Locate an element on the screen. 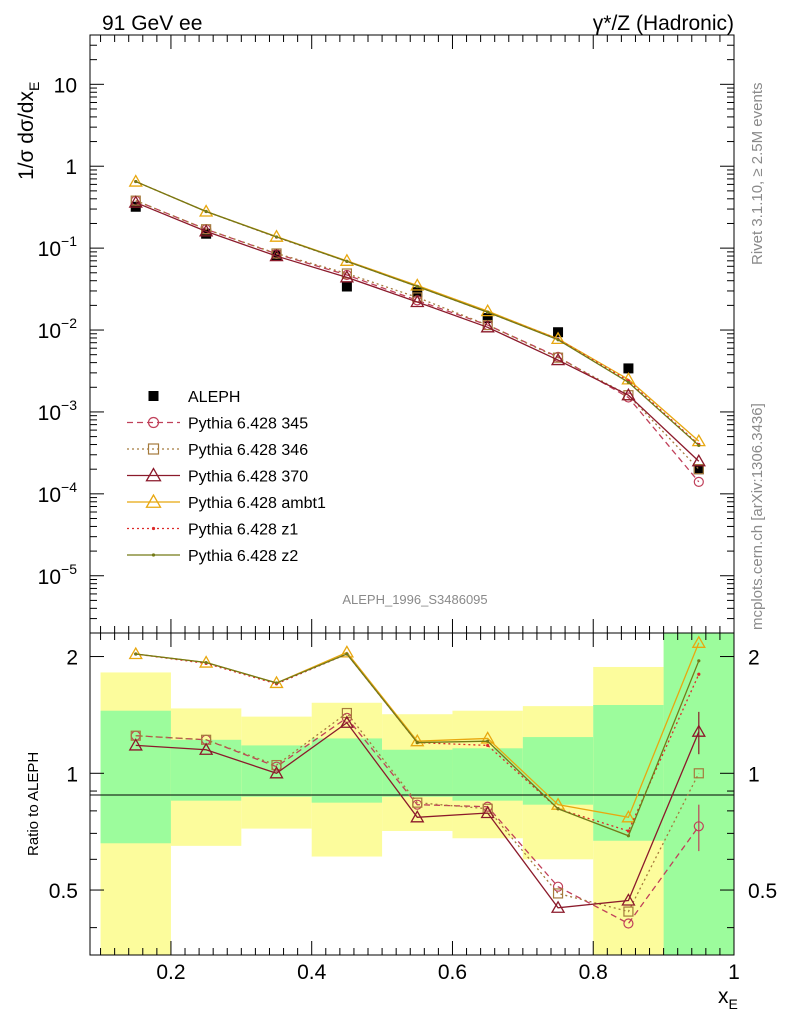 This screenshot has height=1024, width=786. y-tick-label-right: 1 is located at coordinates (754, 774).